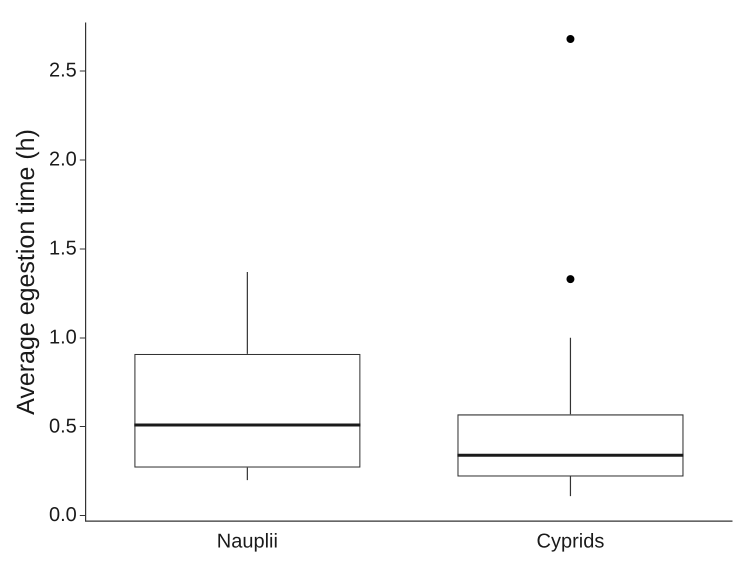  I want to click on y-tick-label: 2.0, so click(62, 159).